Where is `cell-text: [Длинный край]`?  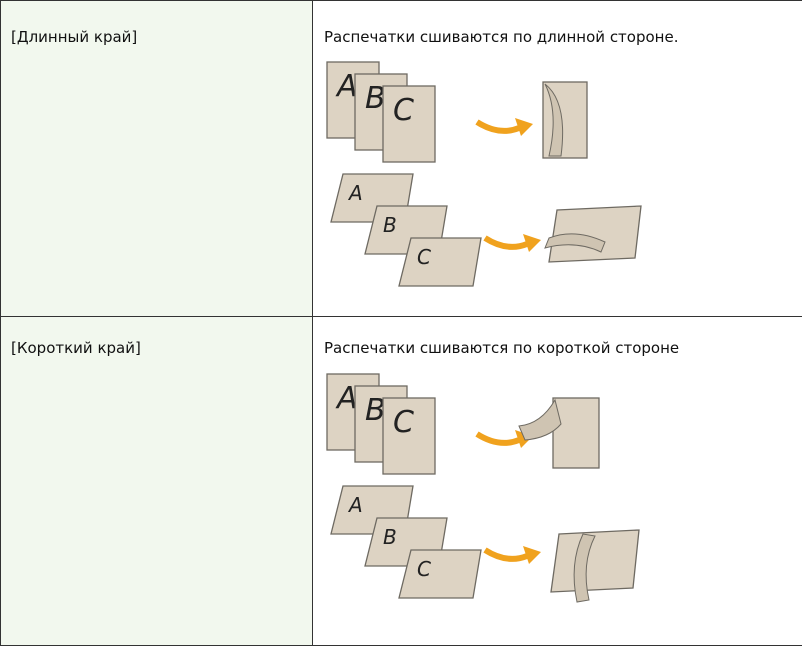
cell-text: [Длинный край] is located at coordinates (74, 37).